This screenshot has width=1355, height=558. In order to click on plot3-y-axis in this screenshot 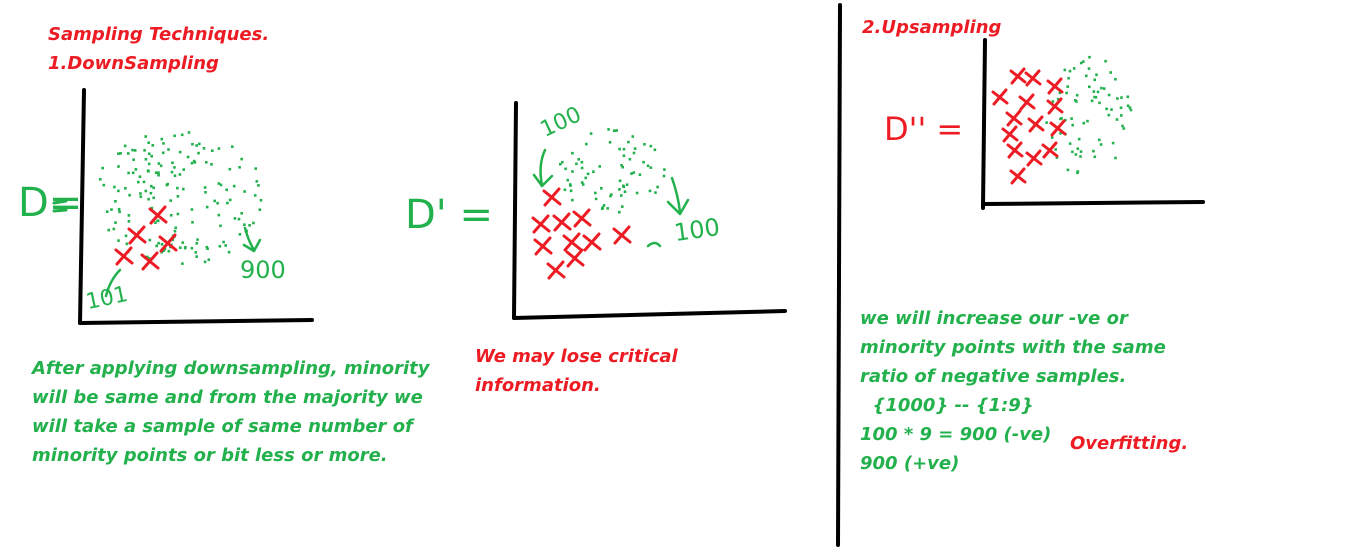, I will do `click(984, 124)`.